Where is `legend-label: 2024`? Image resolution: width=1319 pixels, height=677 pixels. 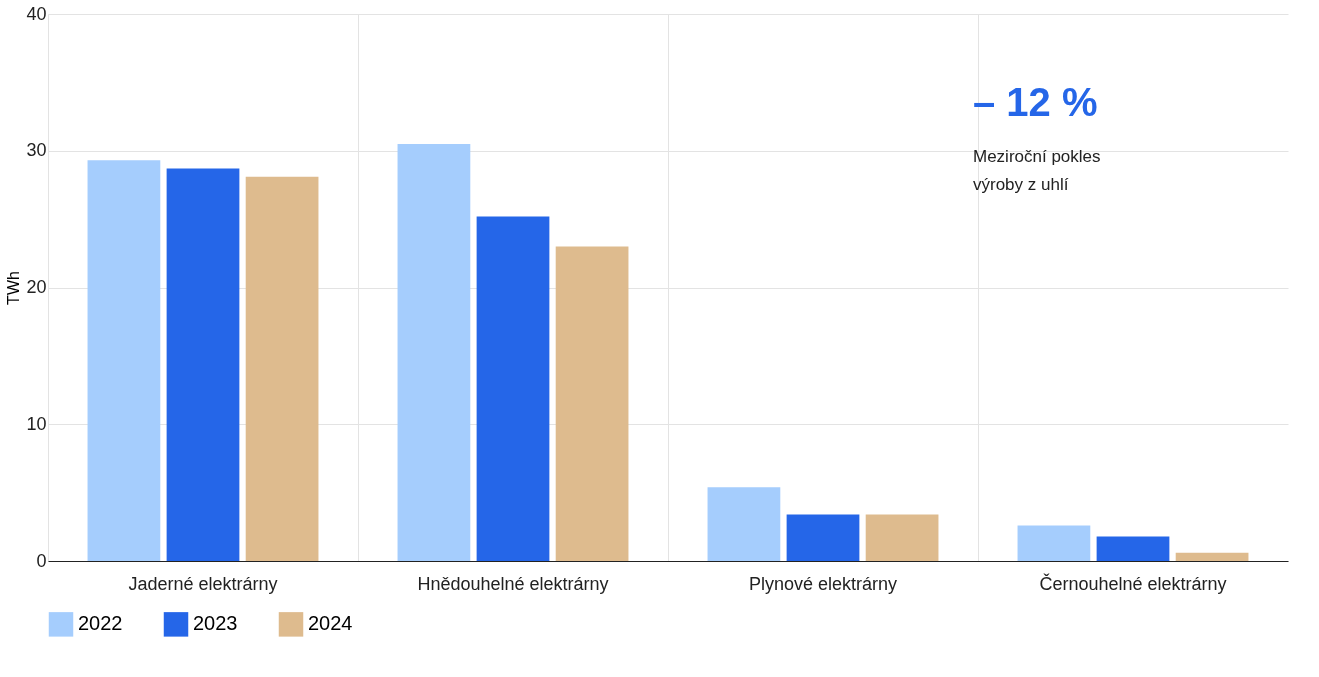 legend-label: 2024 is located at coordinates (330, 623).